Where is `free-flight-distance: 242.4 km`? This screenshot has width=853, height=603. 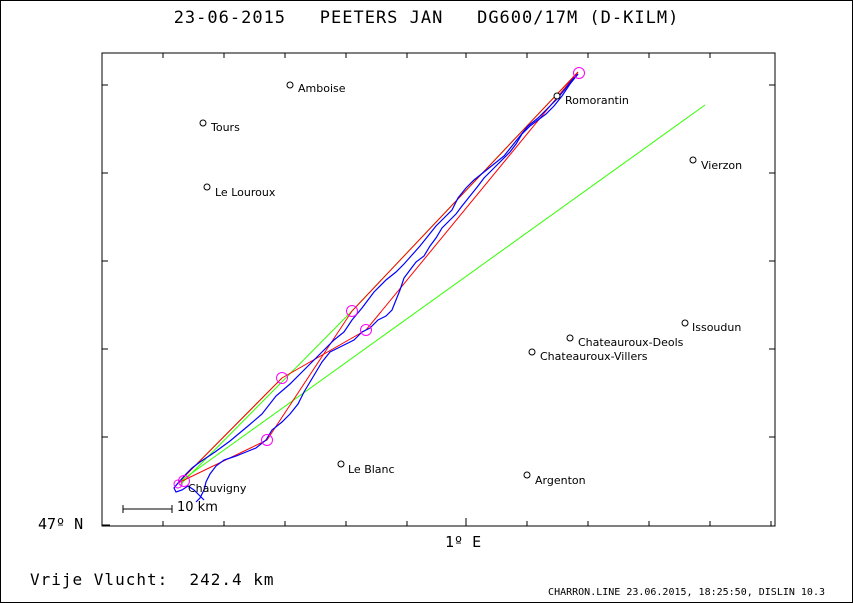
free-flight-distance: 242.4 km is located at coordinates (232, 579).